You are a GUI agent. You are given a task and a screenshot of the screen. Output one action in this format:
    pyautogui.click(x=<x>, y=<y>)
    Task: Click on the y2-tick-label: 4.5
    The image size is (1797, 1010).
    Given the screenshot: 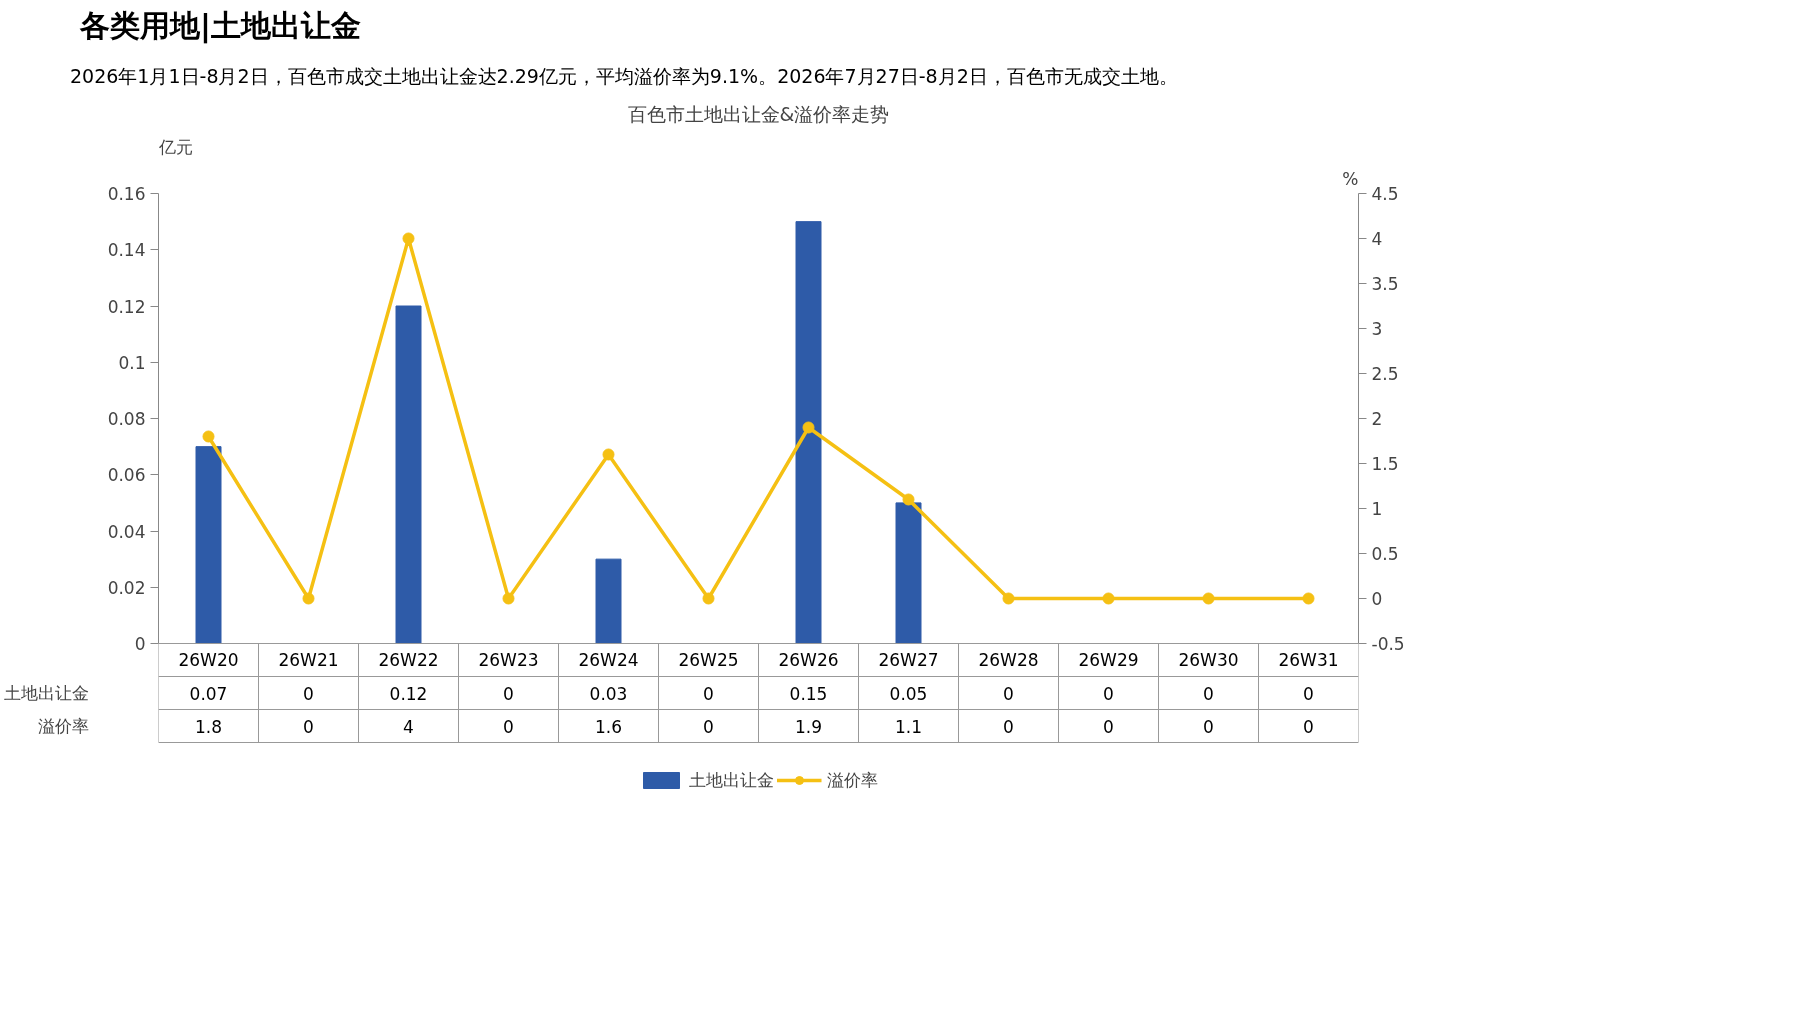 What is the action you would take?
    pyautogui.click(x=1385, y=193)
    